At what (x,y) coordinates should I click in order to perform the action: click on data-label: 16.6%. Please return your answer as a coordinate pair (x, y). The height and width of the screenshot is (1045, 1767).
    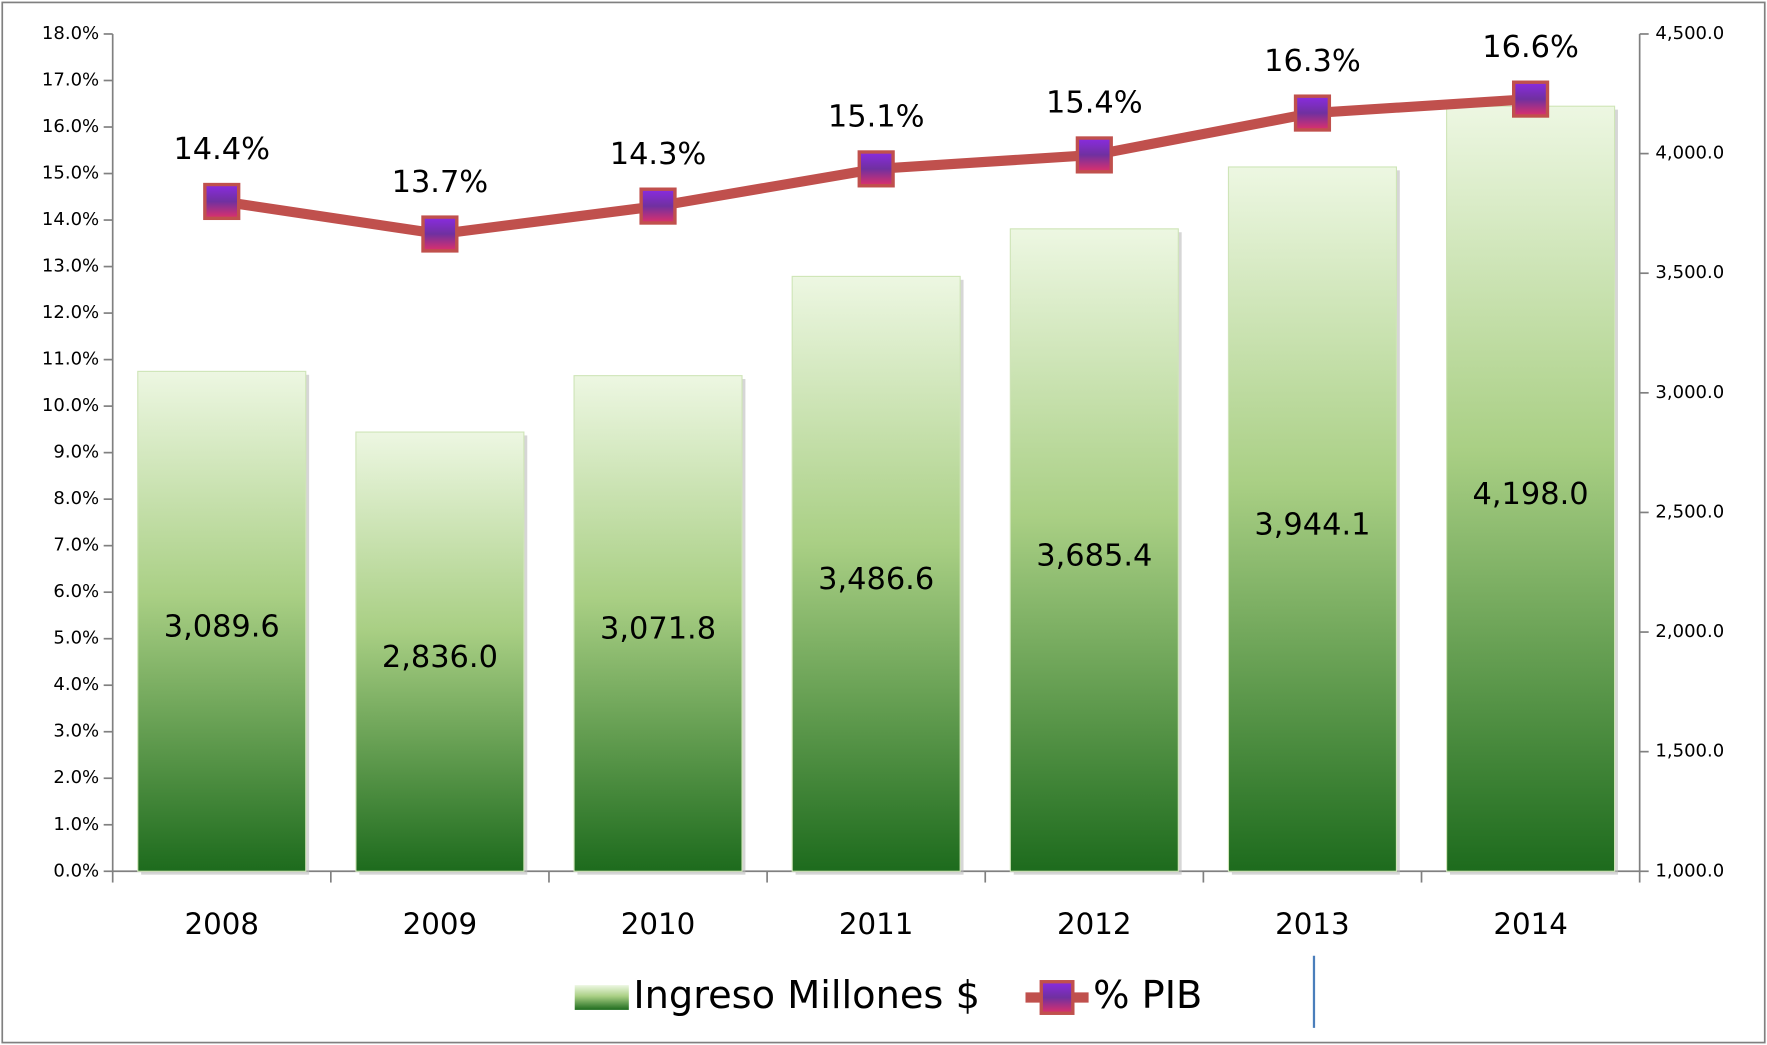
    Looking at the image, I should click on (1530, 47).